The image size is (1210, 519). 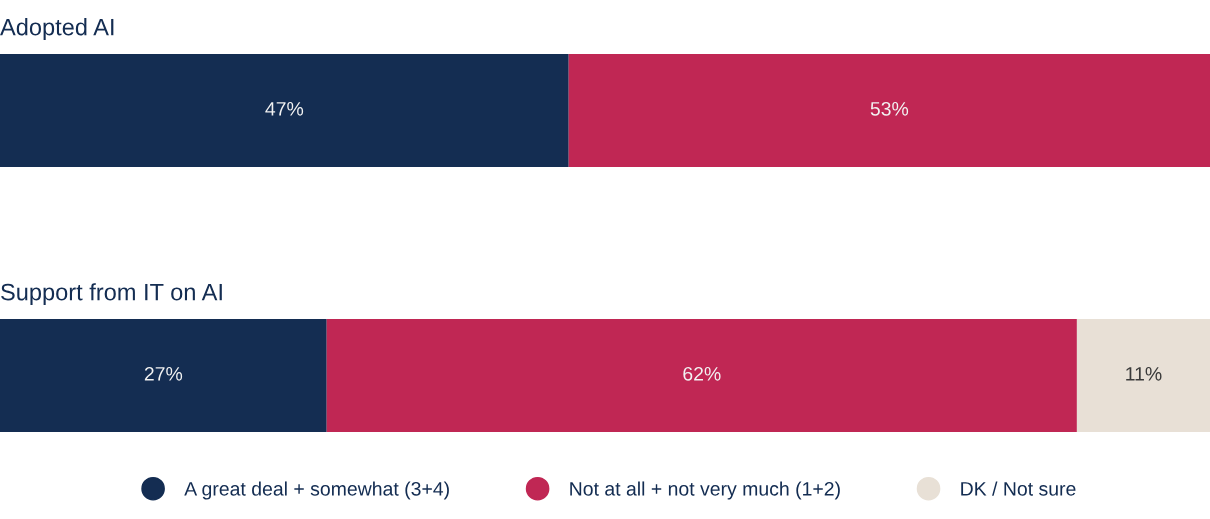 I want to click on data-label: 53%, so click(x=889, y=108).